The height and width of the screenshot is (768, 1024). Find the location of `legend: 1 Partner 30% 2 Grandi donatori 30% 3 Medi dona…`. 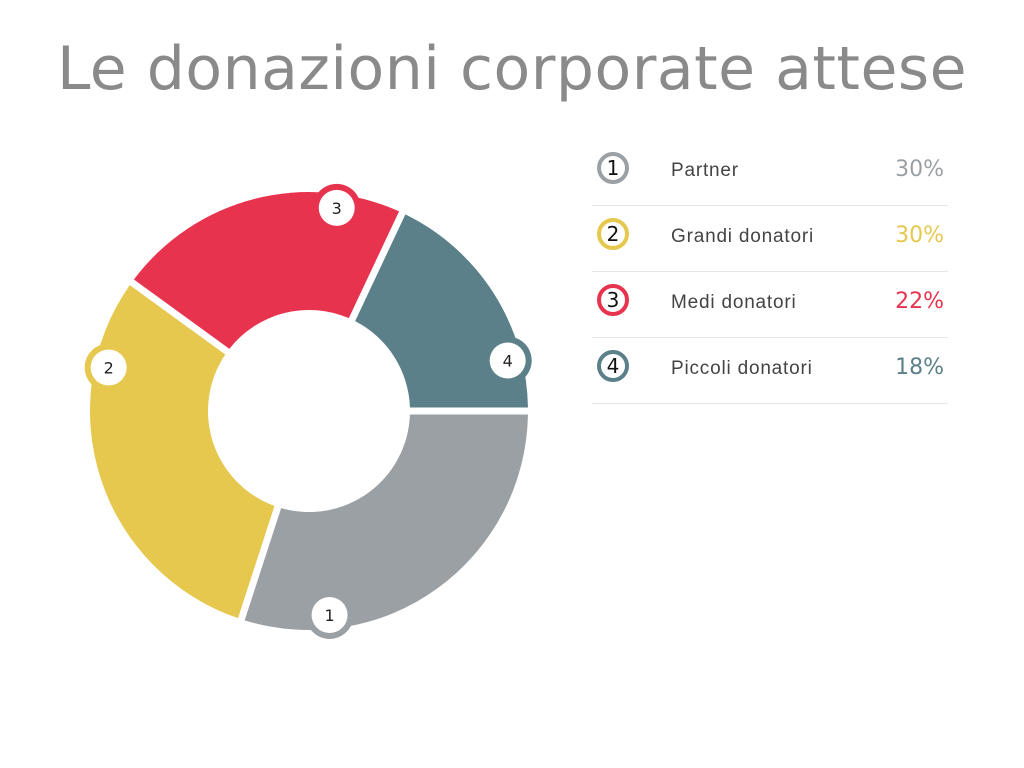

legend: 1 Partner 30% 2 Grandi donatori 30% 3 Medi dona… is located at coordinates (770, 272).